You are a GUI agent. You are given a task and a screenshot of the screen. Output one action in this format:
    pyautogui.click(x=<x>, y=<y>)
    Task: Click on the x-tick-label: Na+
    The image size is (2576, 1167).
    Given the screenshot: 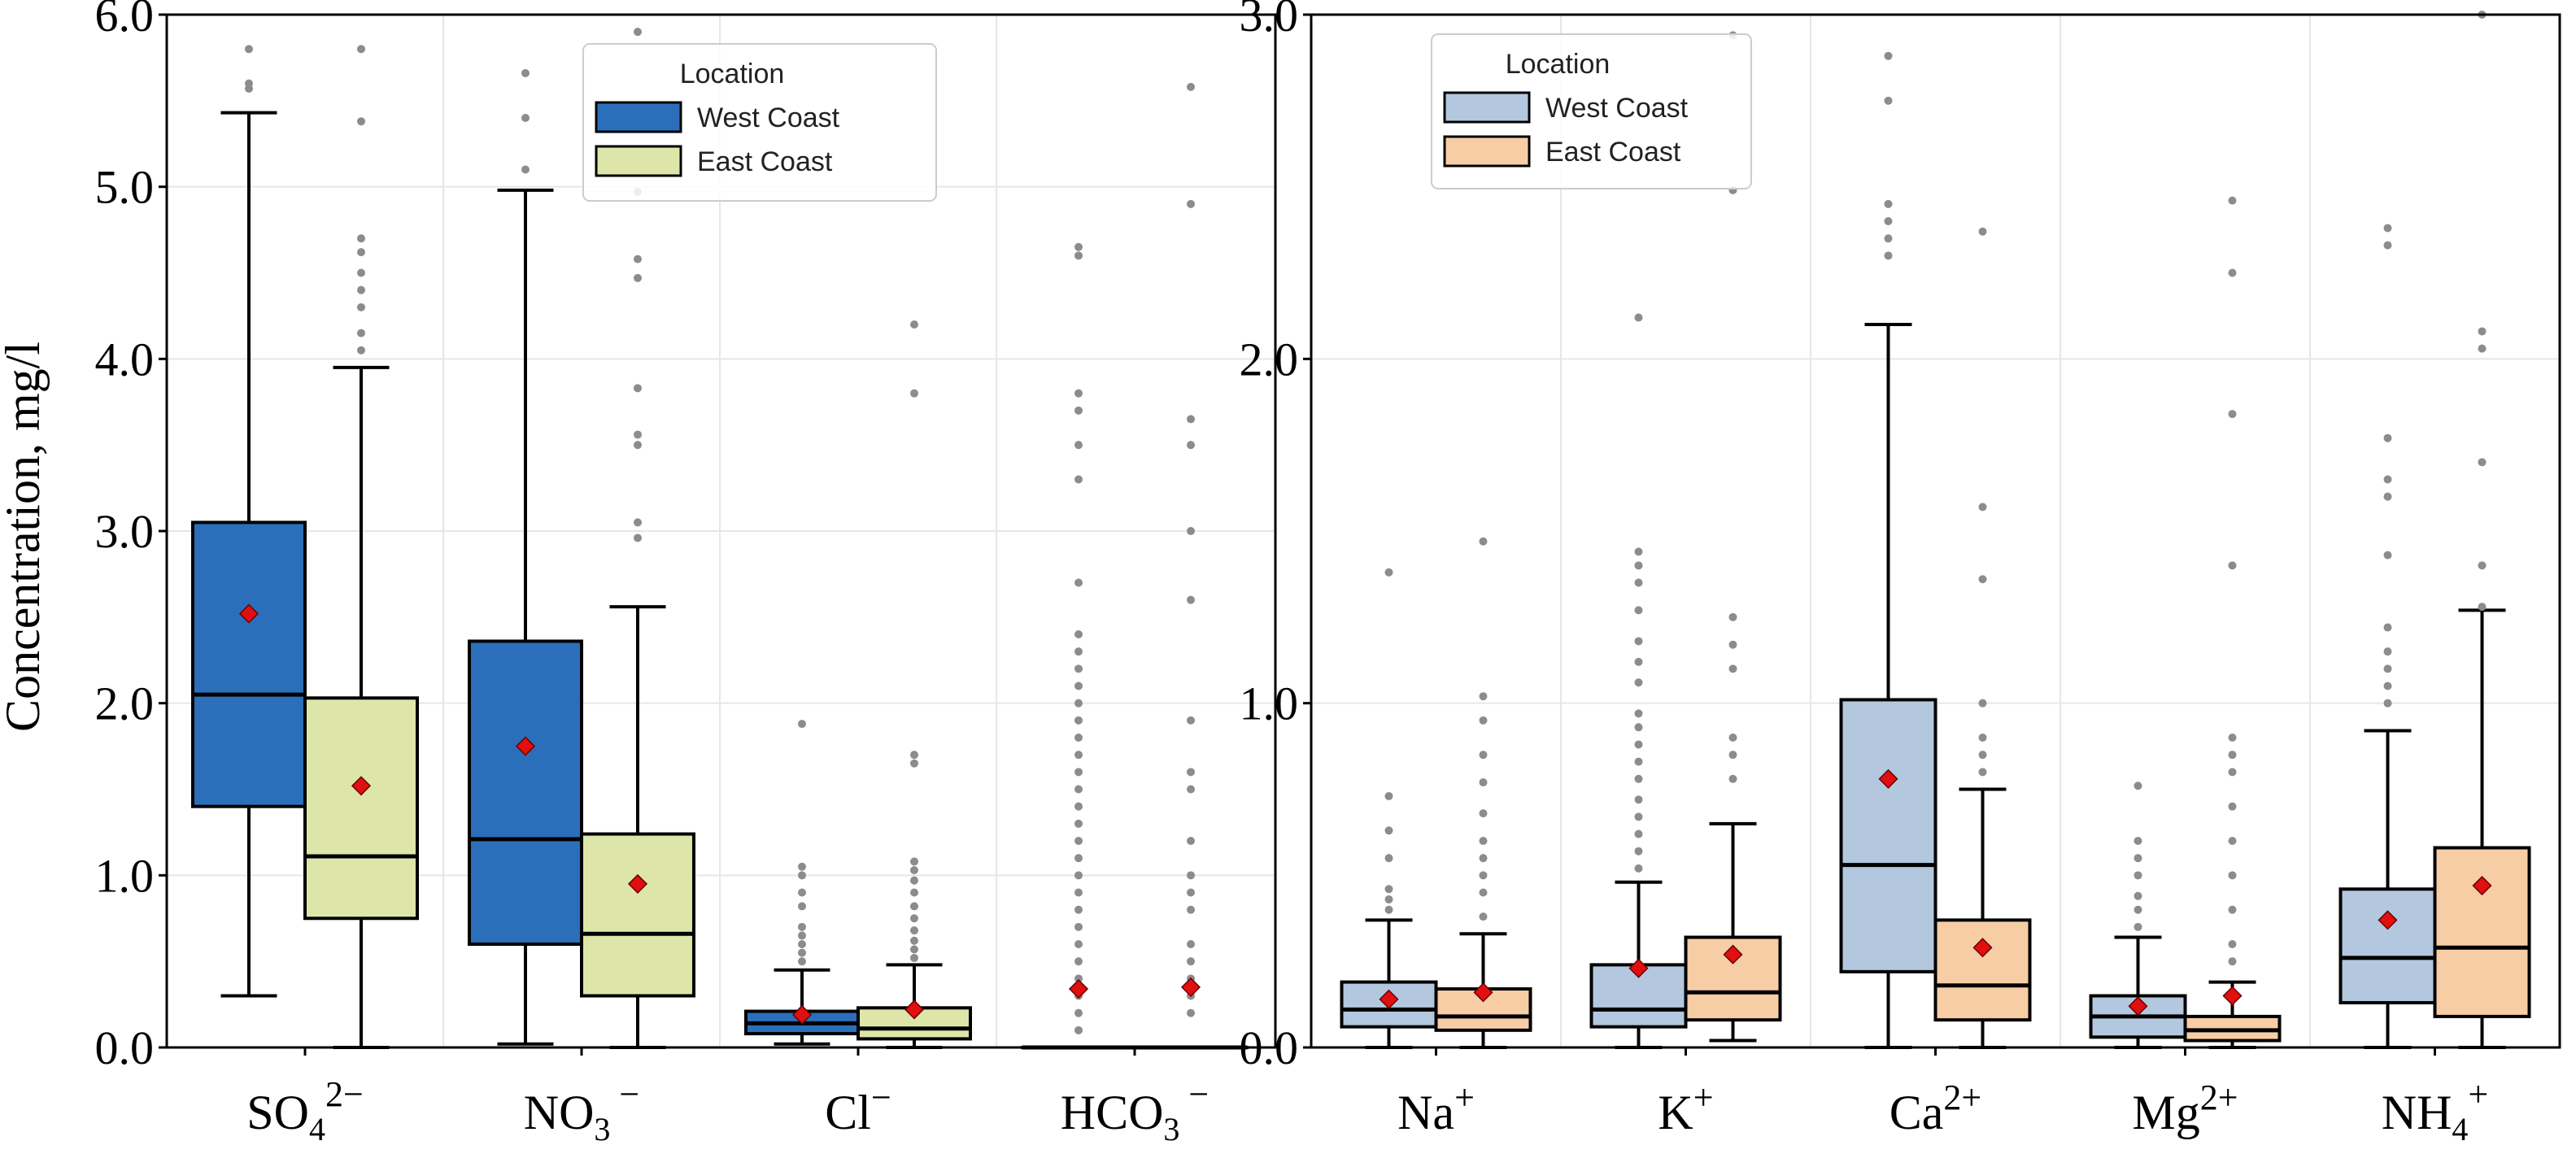 What is the action you would take?
    pyautogui.click(x=1436, y=1108)
    